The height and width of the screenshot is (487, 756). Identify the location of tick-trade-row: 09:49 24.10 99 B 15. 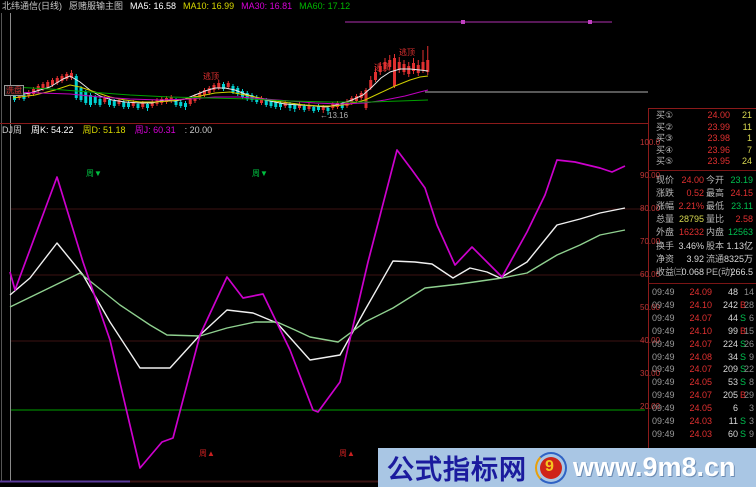
(702, 331).